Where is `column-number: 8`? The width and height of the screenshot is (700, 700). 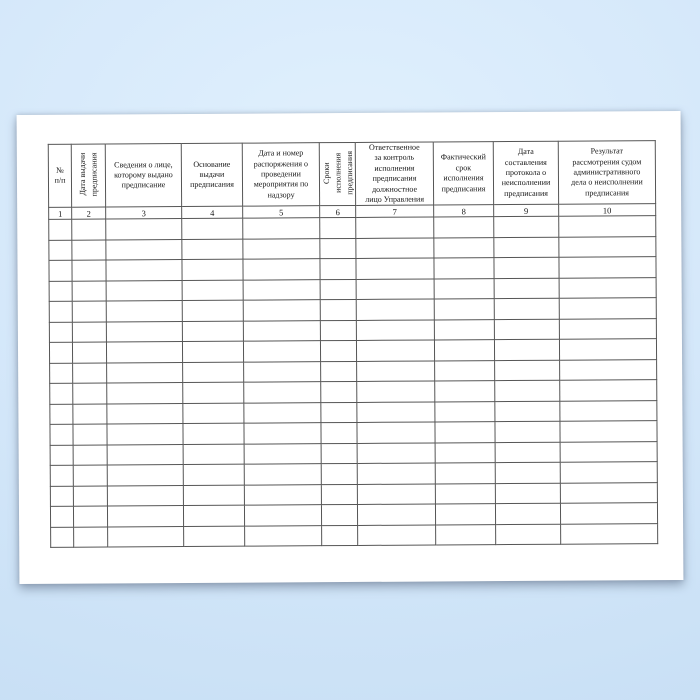
column-number: 8 is located at coordinates (463, 211).